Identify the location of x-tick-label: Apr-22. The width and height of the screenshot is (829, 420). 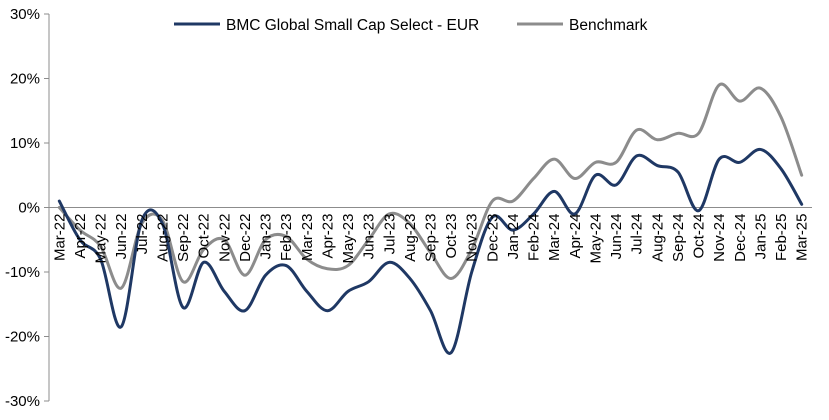
(80, 235).